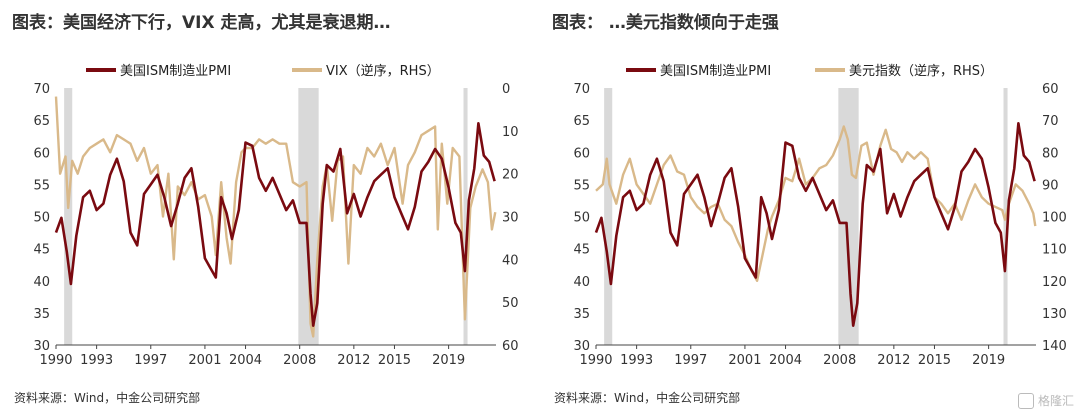 This screenshot has width=1080, height=415. I want to click on y-tick-label-right: 10, so click(510, 132).